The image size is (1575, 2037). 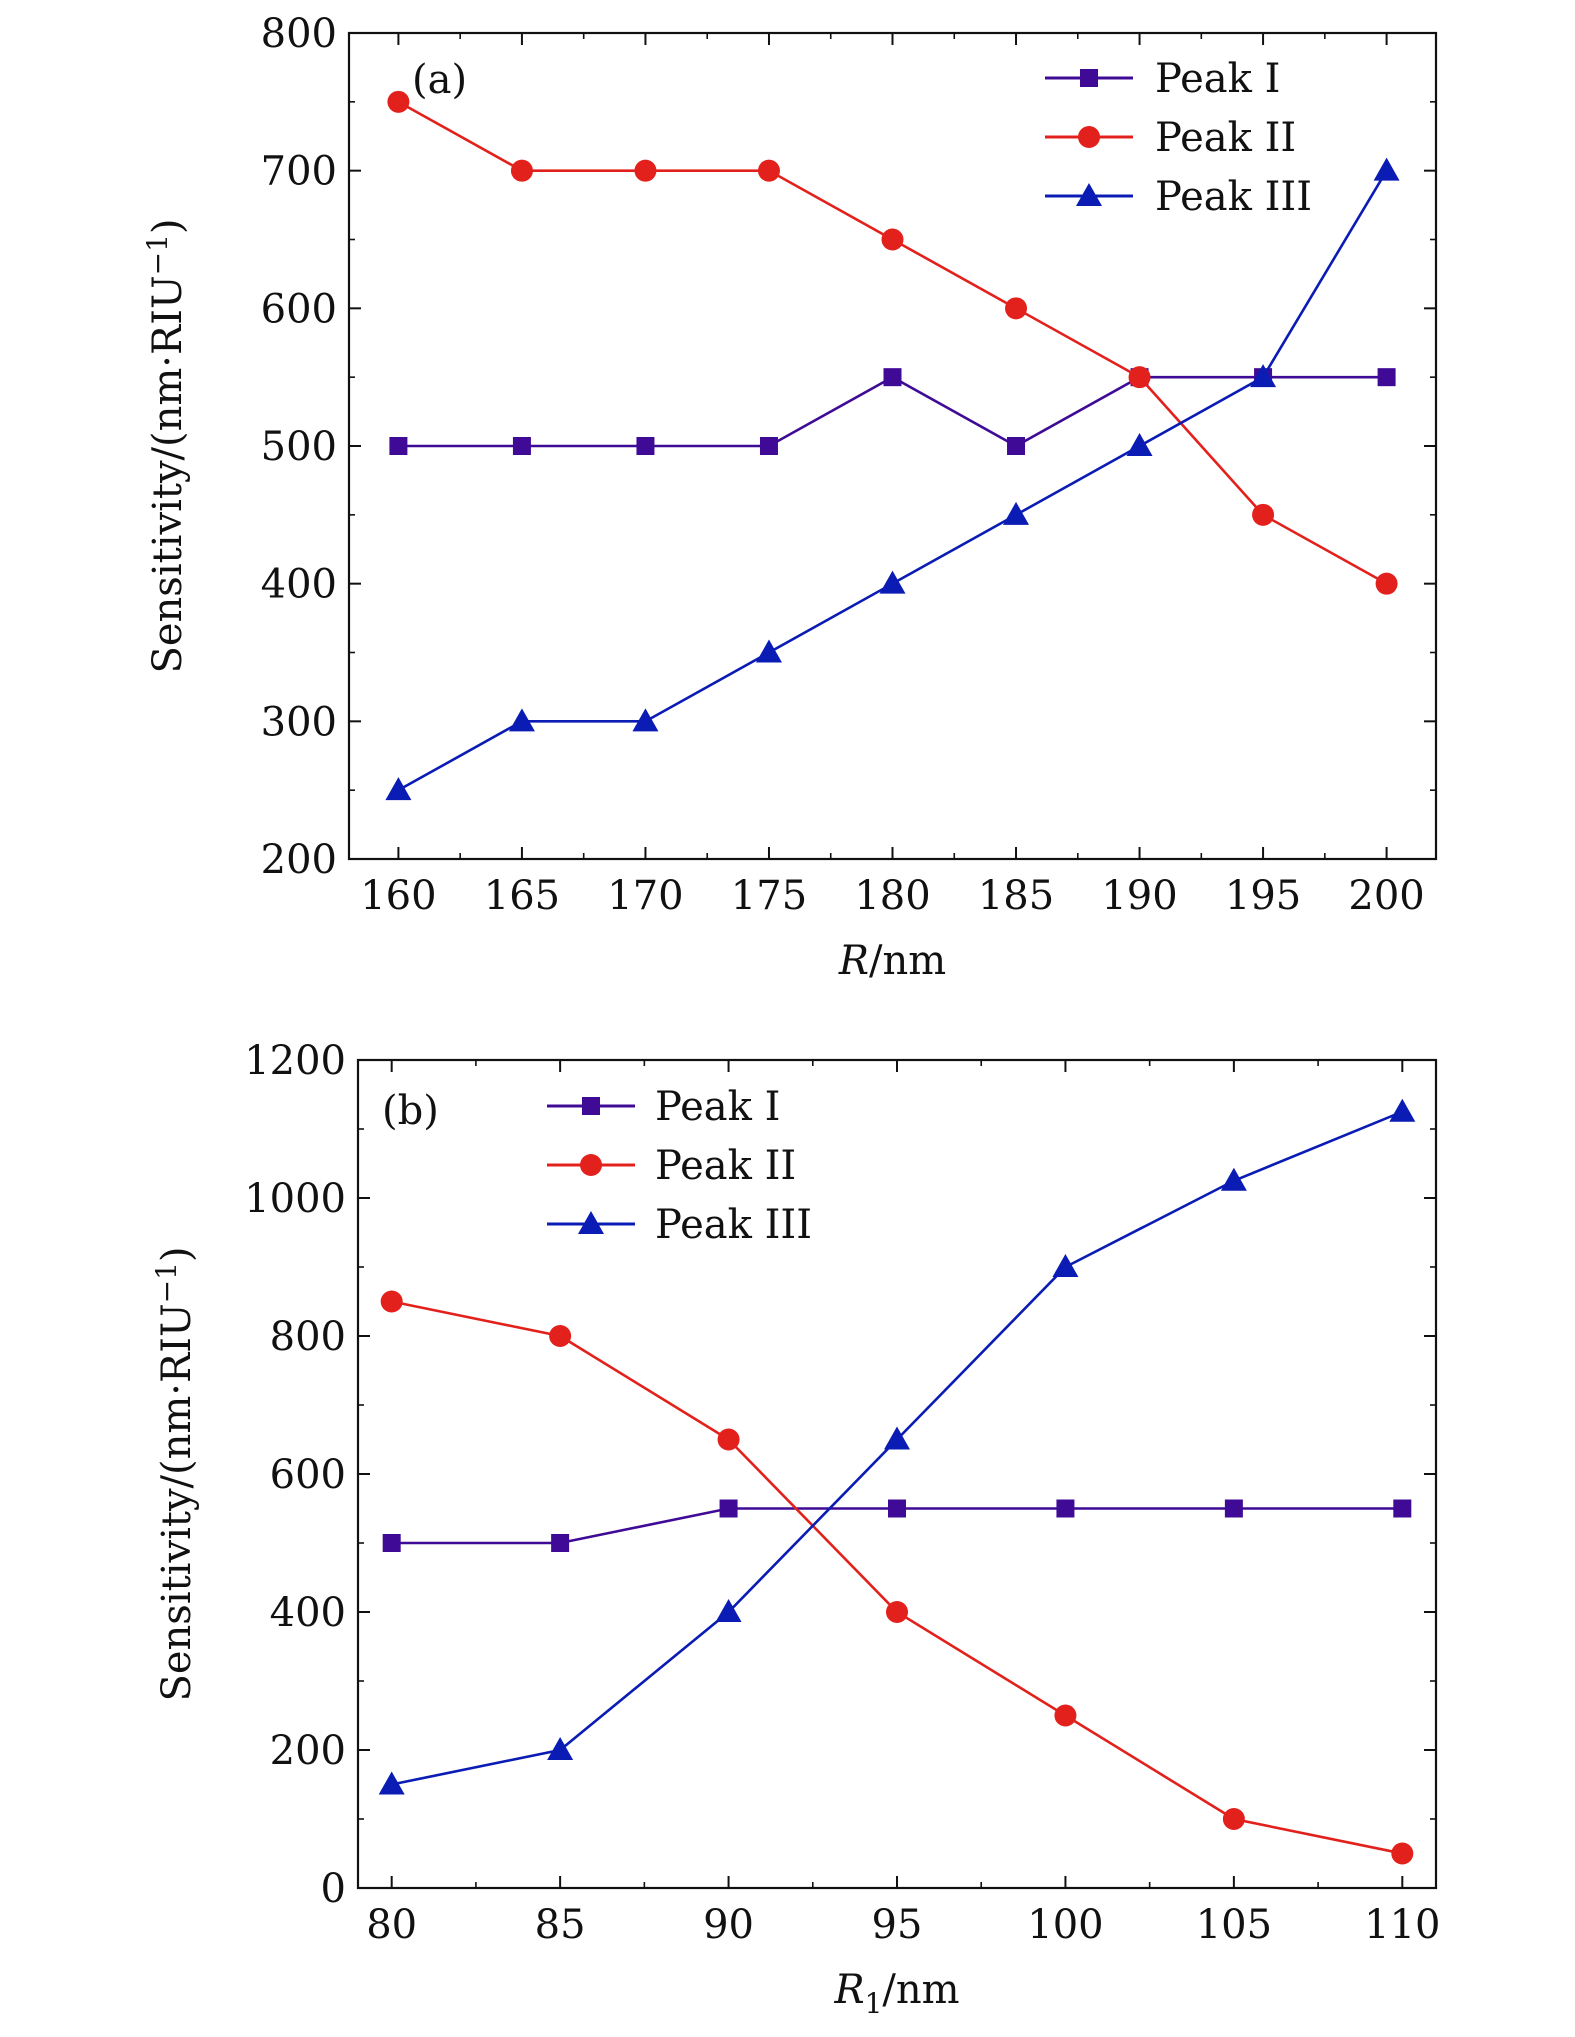 What do you see at coordinates (1234, 1925) in the screenshot?
I see `x-tick-label: 105` at bounding box center [1234, 1925].